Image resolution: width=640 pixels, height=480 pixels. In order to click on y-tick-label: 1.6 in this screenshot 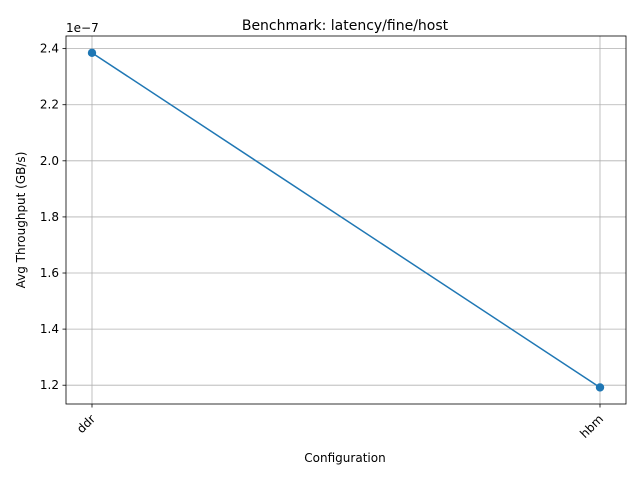, I will do `click(49, 273)`.